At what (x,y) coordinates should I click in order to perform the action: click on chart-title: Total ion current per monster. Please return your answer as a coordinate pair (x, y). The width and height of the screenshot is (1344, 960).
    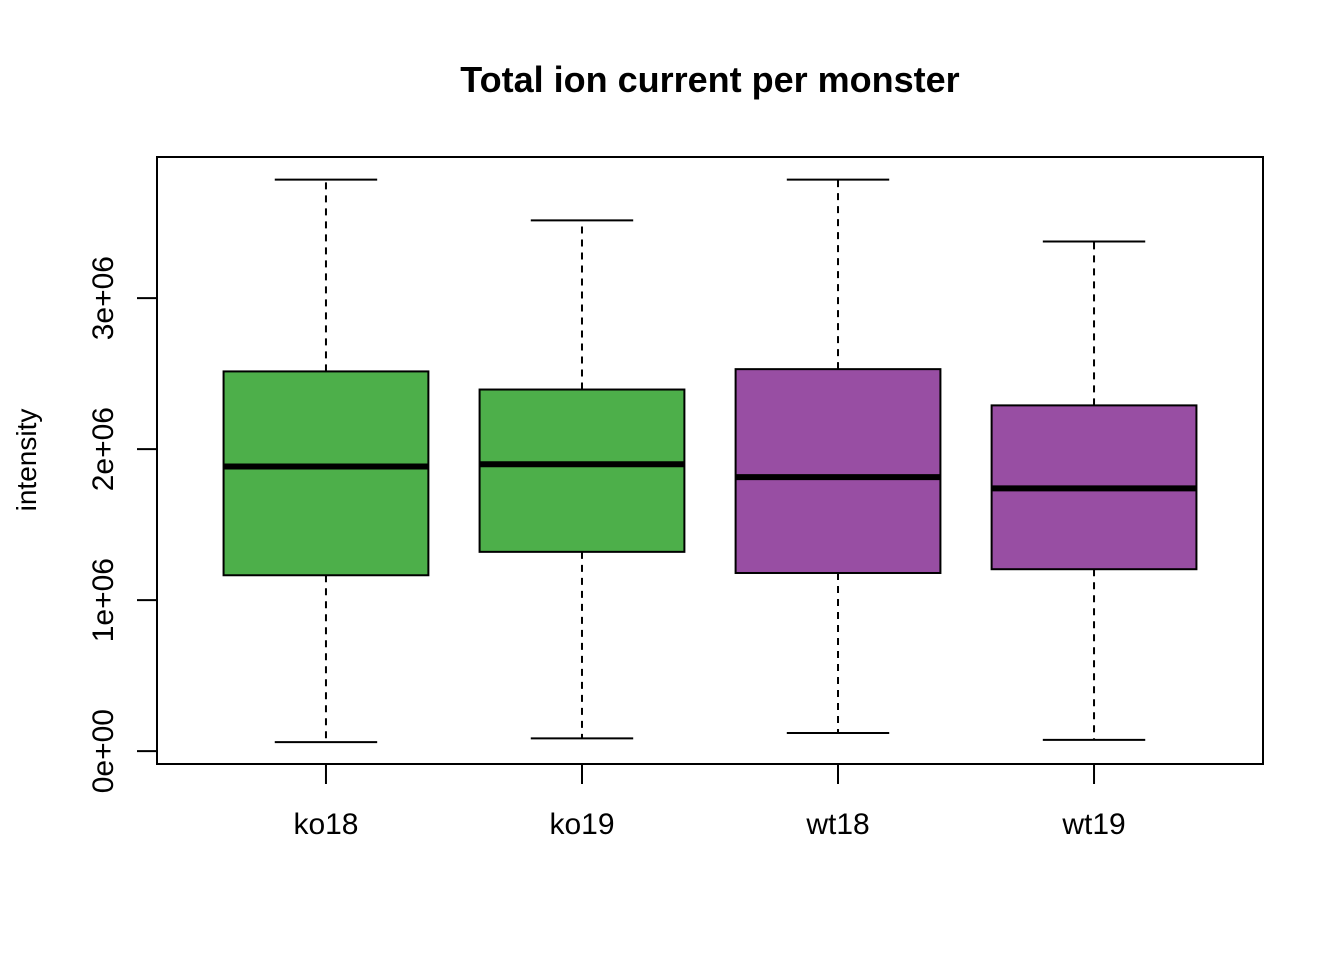
    Looking at the image, I should click on (709, 79).